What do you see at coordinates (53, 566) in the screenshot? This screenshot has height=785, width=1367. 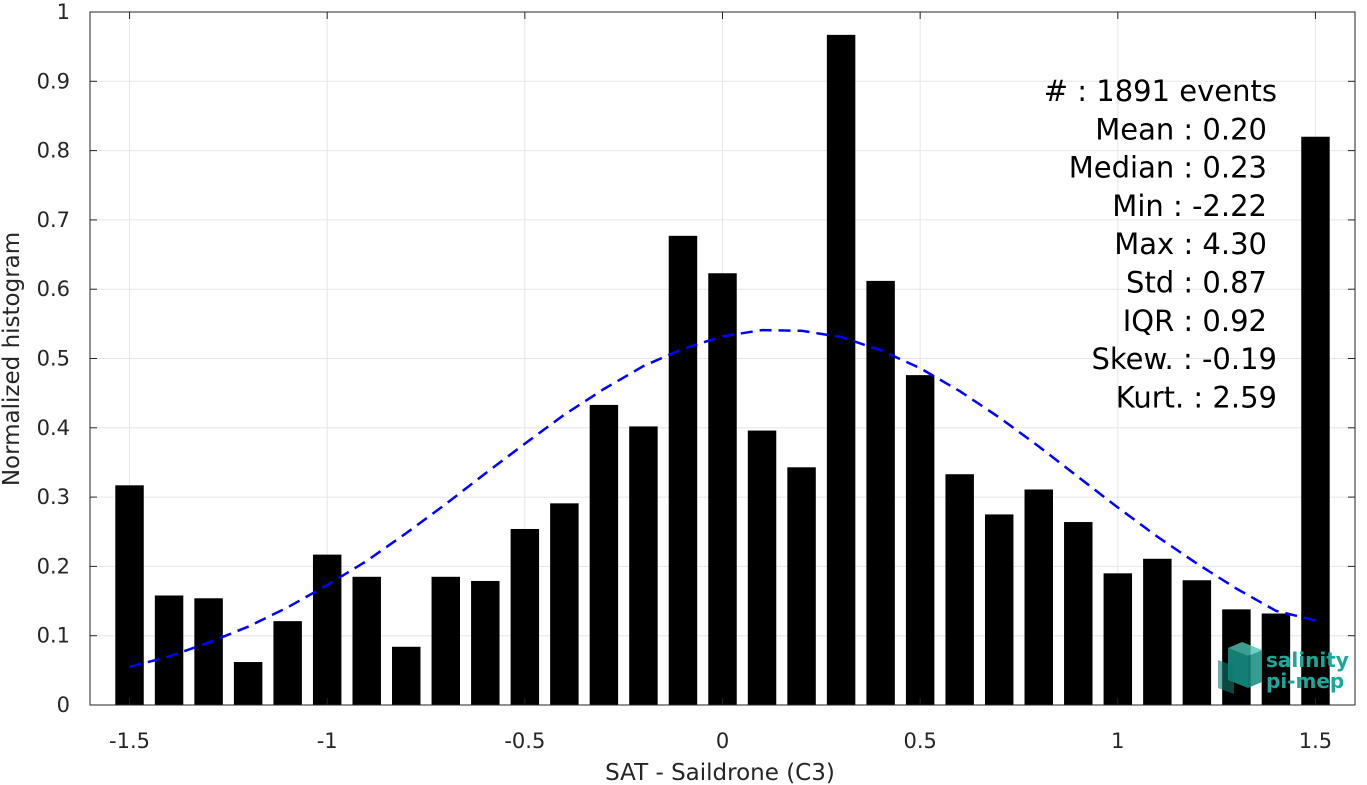 I see `y-tick-label: 0.2` at bounding box center [53, 566].